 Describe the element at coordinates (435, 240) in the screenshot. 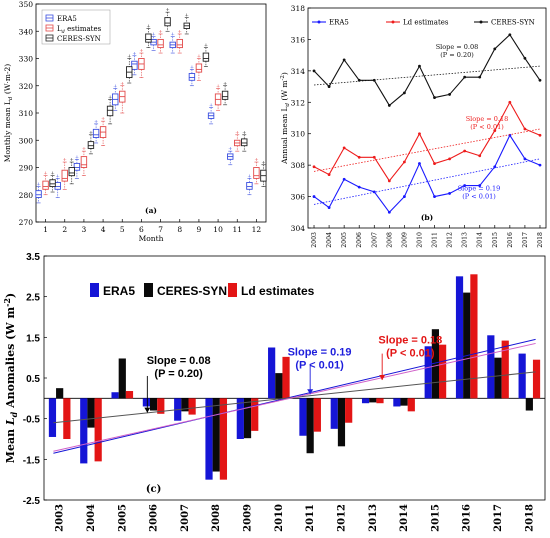

I see `x-tick-label: 2011` at that location.